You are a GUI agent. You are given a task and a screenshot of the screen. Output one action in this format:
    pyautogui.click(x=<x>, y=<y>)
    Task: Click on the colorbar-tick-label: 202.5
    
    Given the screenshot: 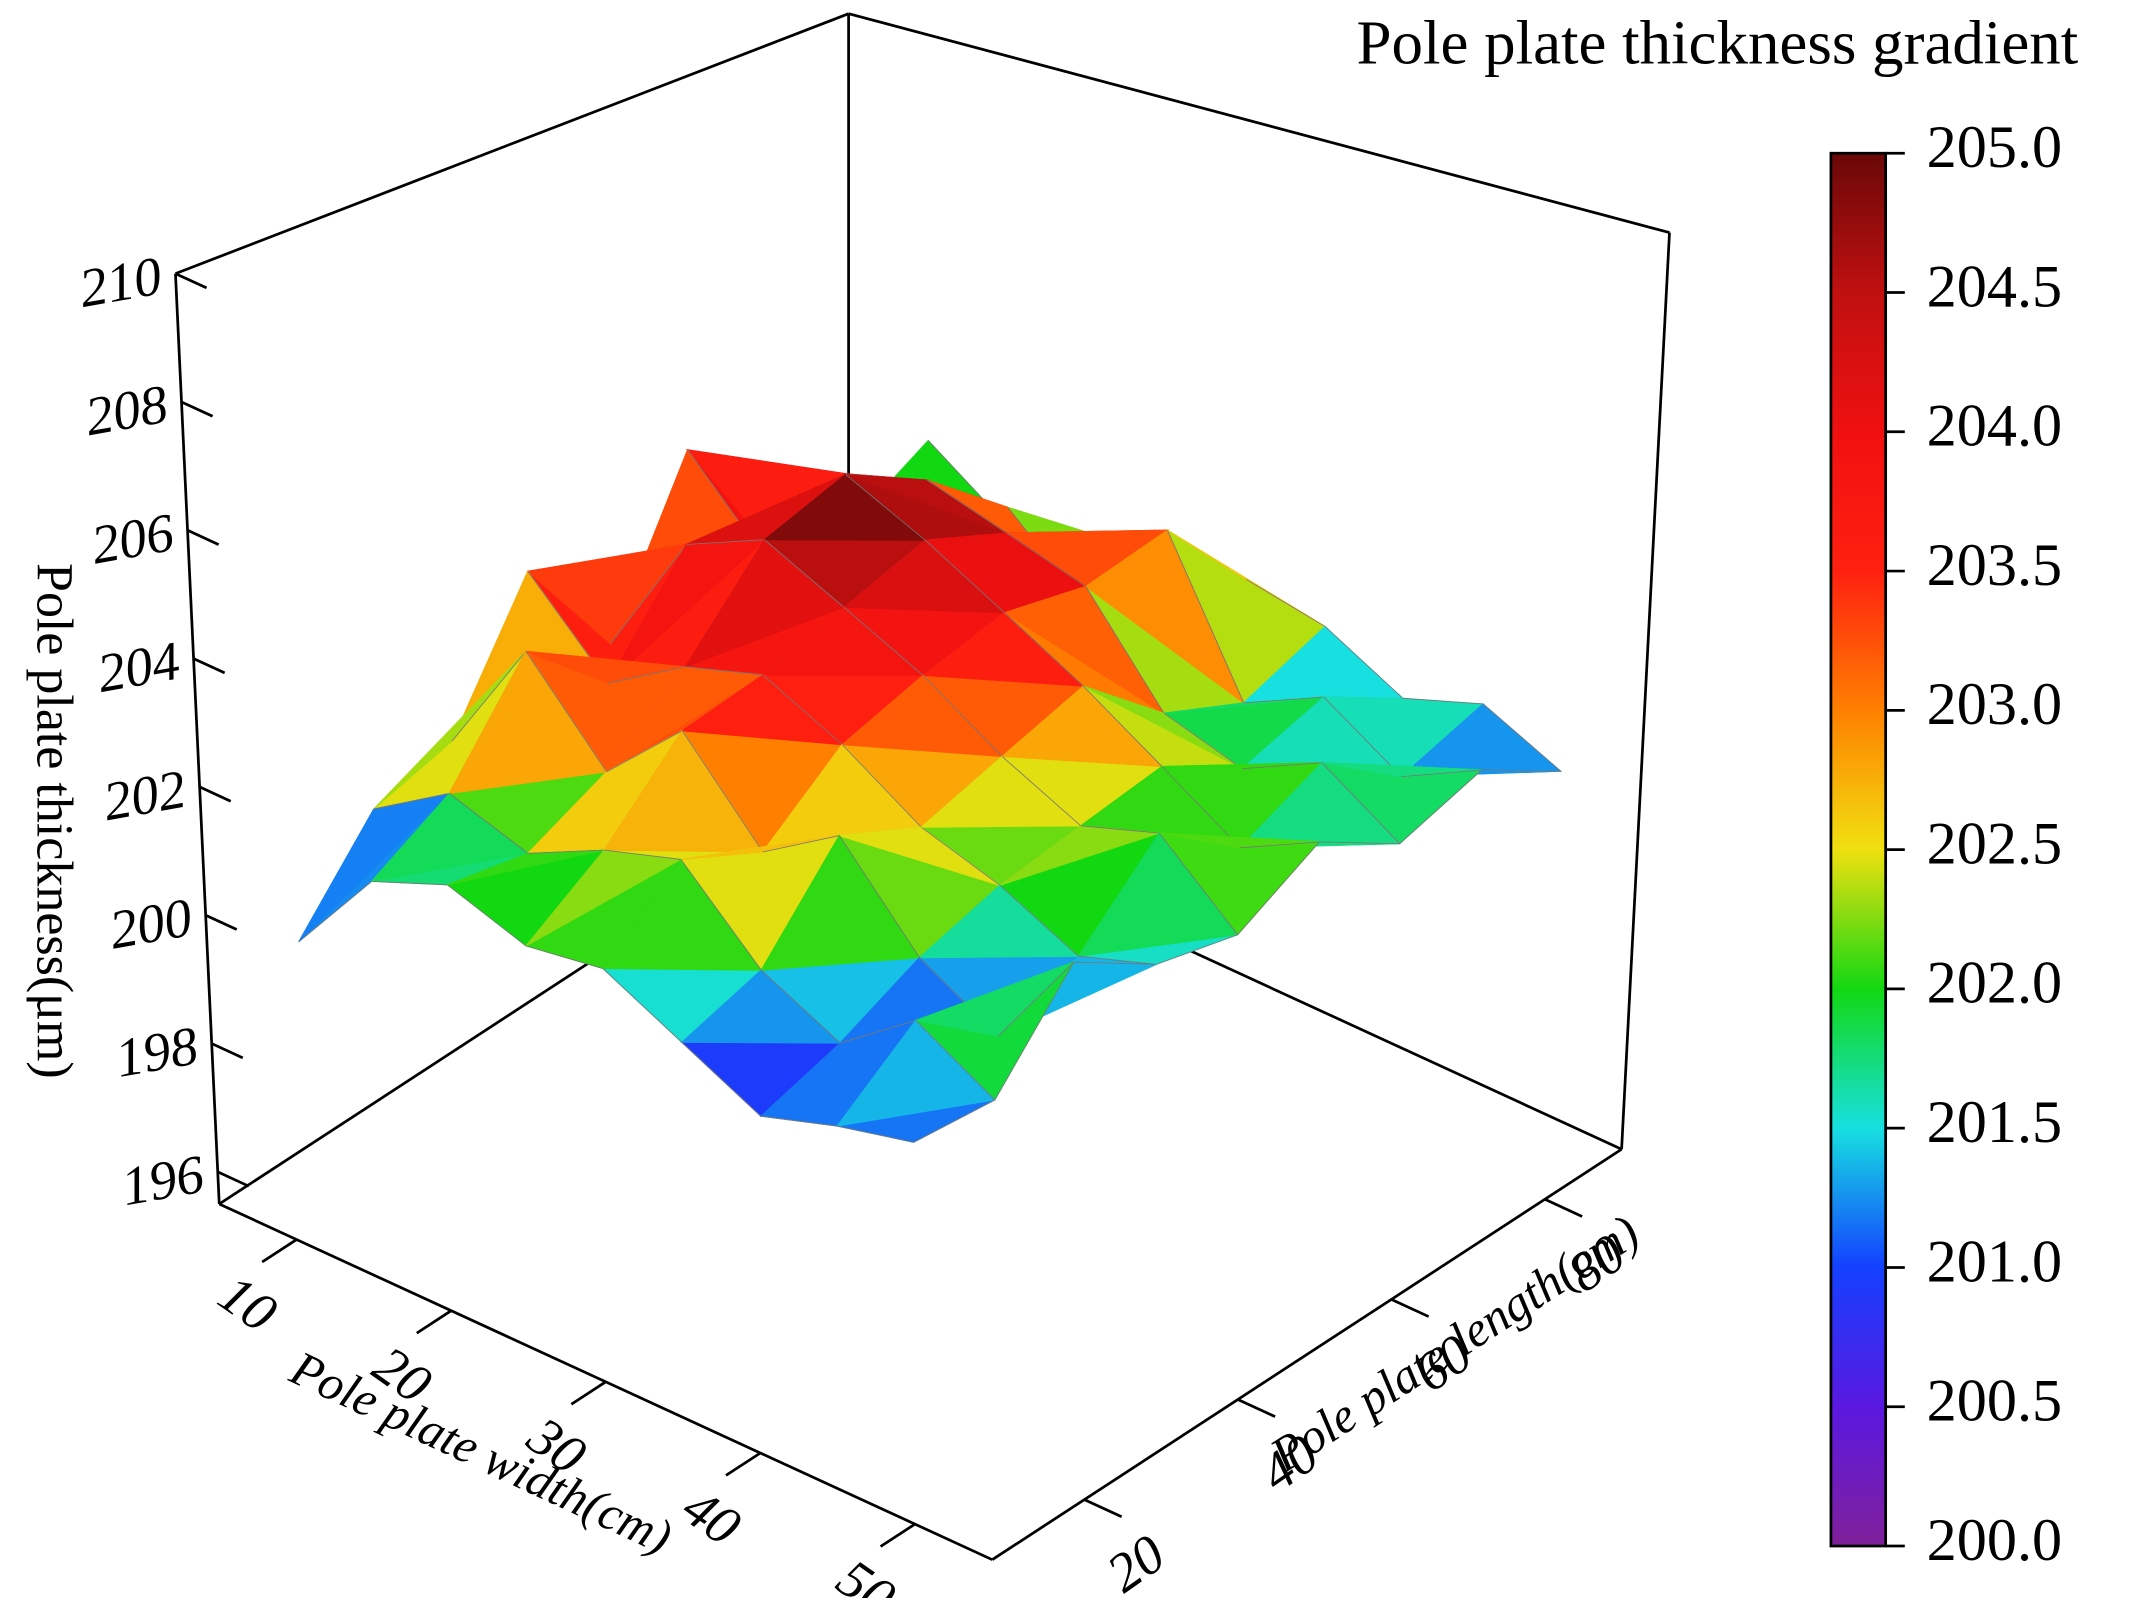 What is the action you would take?
    pyautogui.click(x=1994, y=843)
    